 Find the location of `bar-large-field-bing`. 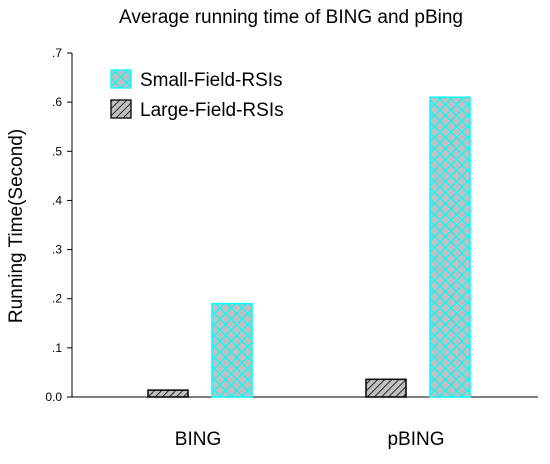

bar-large-field-bing is located at coordinates (168, 393).